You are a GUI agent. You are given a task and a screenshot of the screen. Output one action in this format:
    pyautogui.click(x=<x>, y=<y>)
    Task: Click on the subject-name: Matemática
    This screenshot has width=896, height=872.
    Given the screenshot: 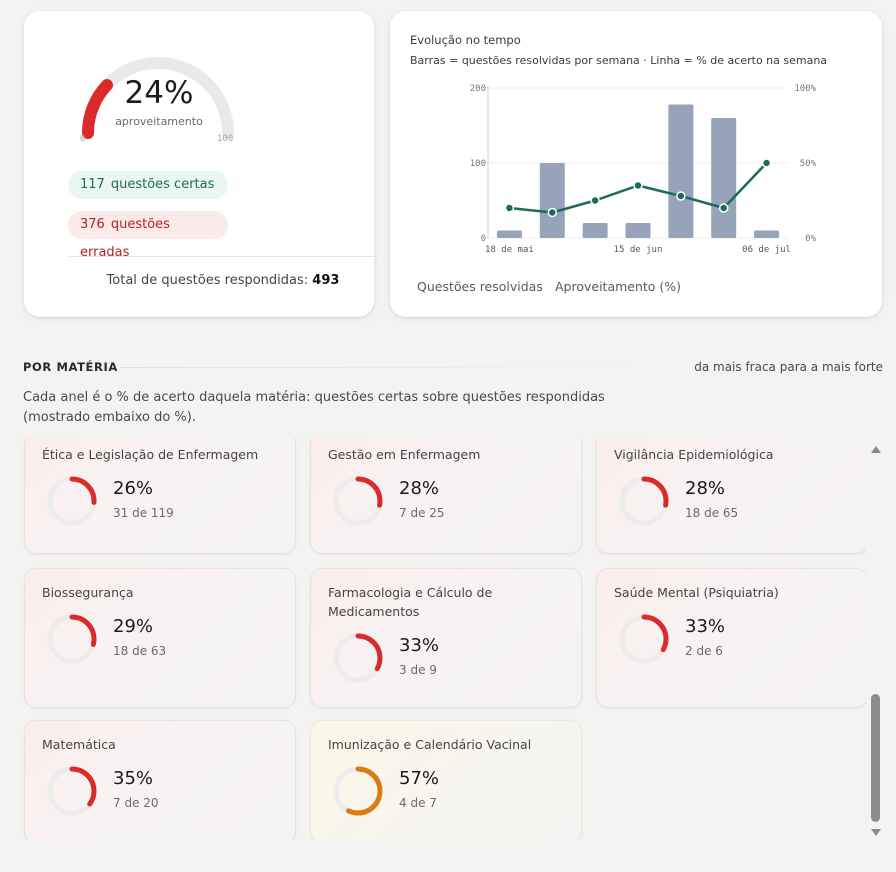 What is the action you would take?
    pyautogui.click(x=79, y=744)
    